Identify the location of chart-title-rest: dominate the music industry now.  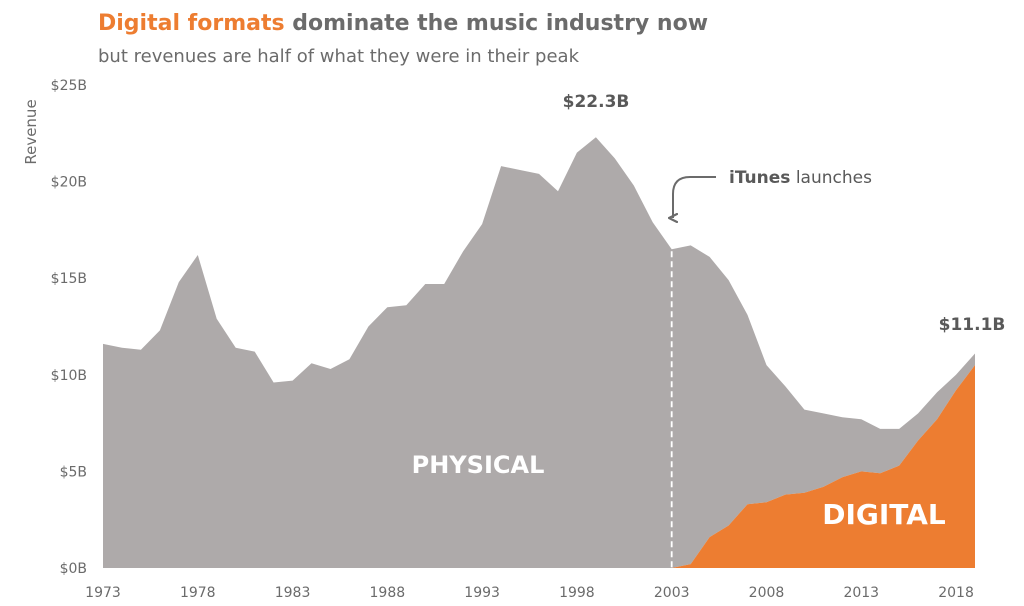
(496, 23).